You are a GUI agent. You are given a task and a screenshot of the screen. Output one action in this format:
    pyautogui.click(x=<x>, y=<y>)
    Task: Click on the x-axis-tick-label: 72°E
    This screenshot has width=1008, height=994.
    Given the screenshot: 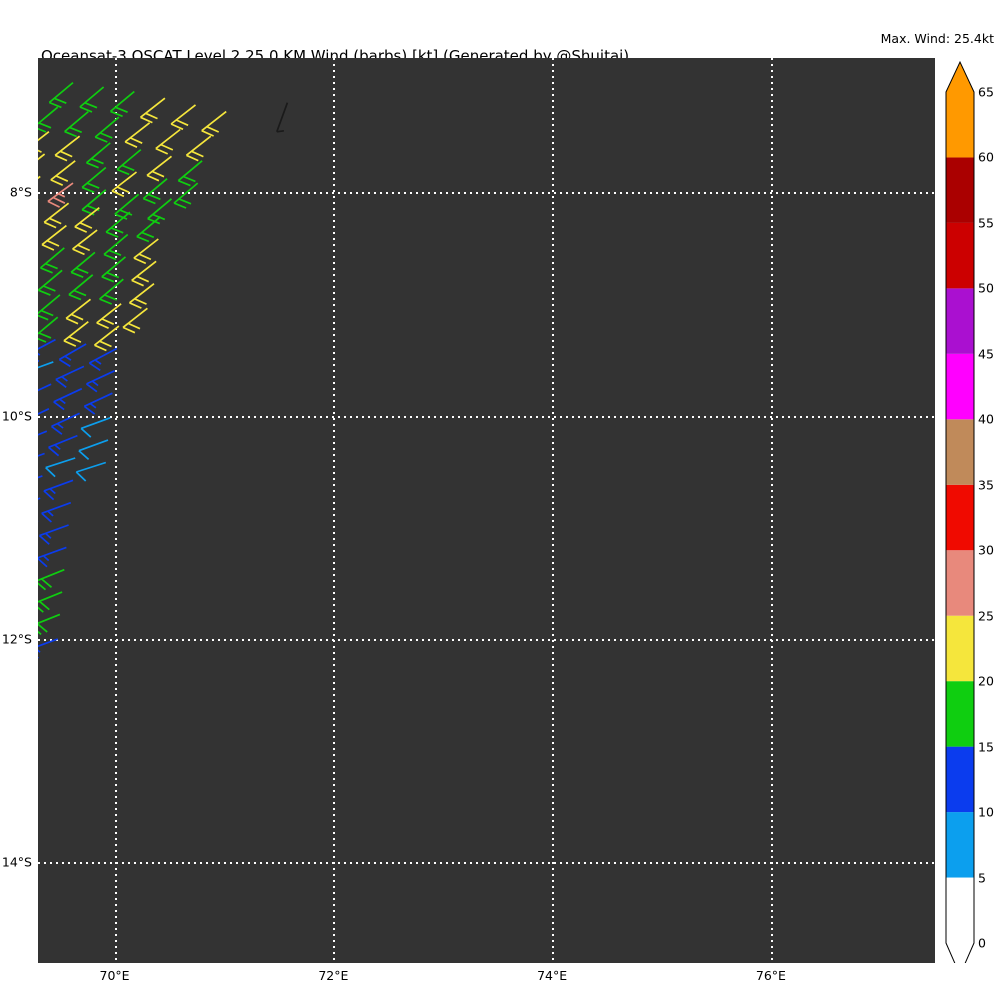 What is the action you would take?
    pyautogui.click(x=333, y=975)
    